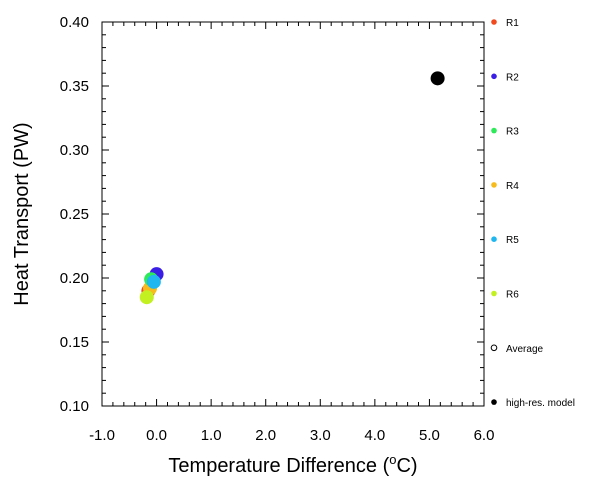 This screenshot has height=488, width=590. What do you see at coordinates (494, 239) in the screenshot?
I see `legend-marker-r5` at bounding box center [494, 239].